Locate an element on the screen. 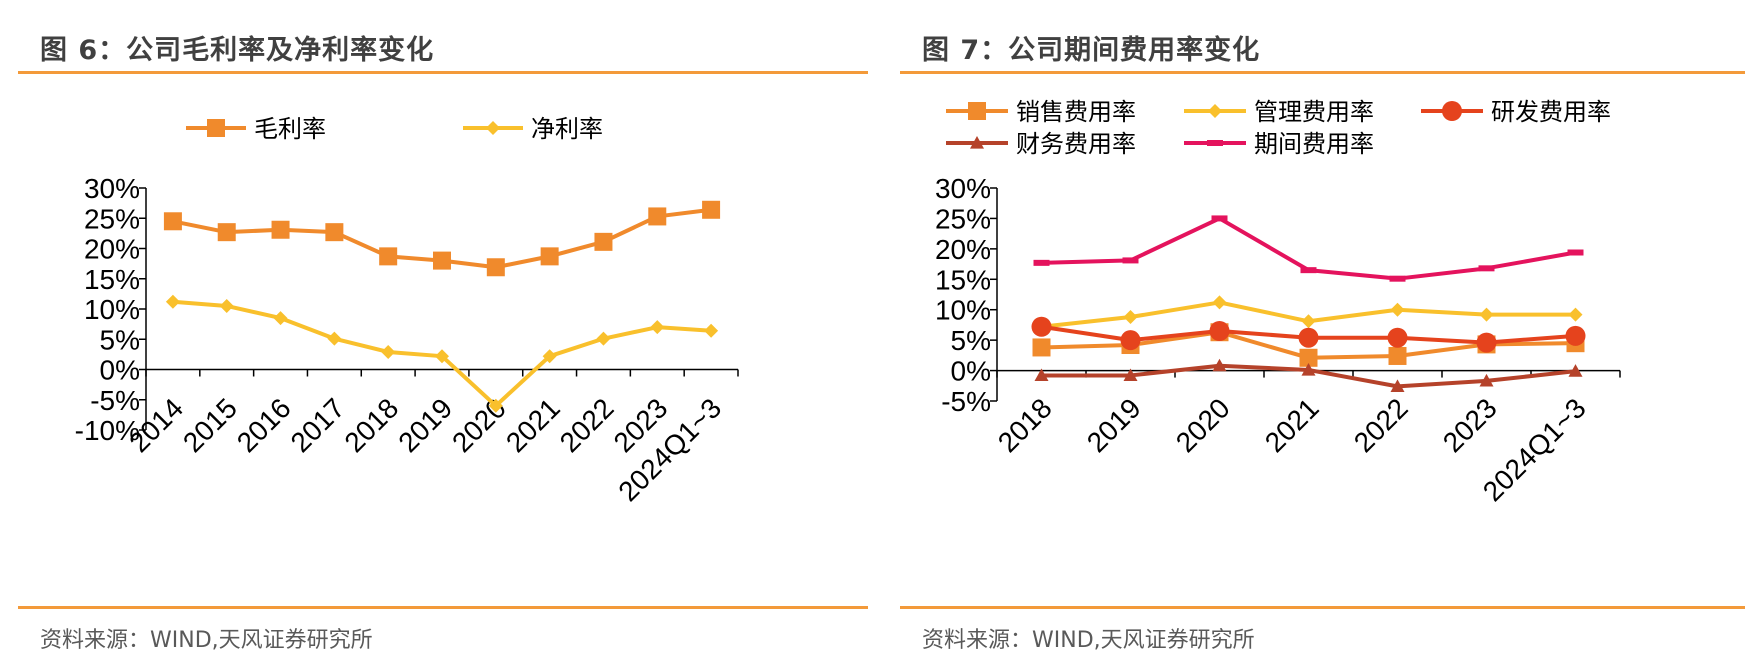  x-tick-label: 2023 is located at coordinates (1470, 425).